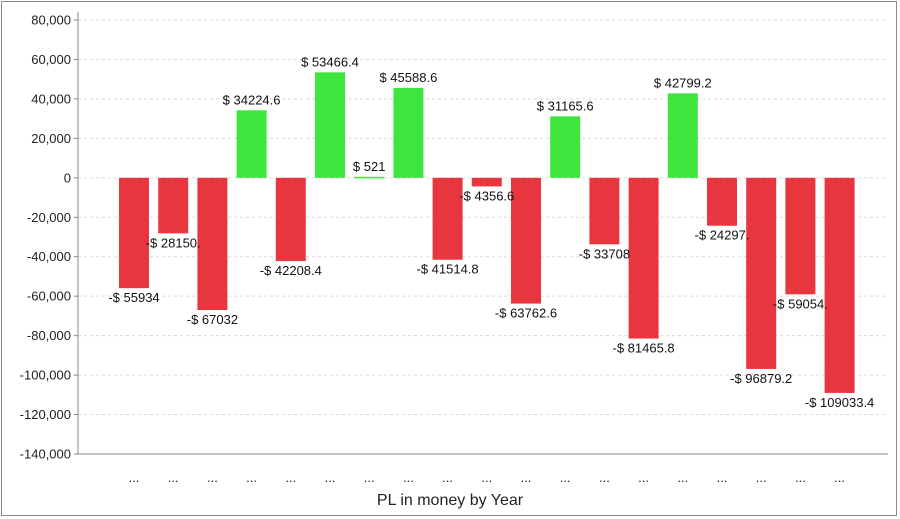 This screenshot has width=900, height=519. I want to click on data-label: -$ 4356.6, so click(486, 195).